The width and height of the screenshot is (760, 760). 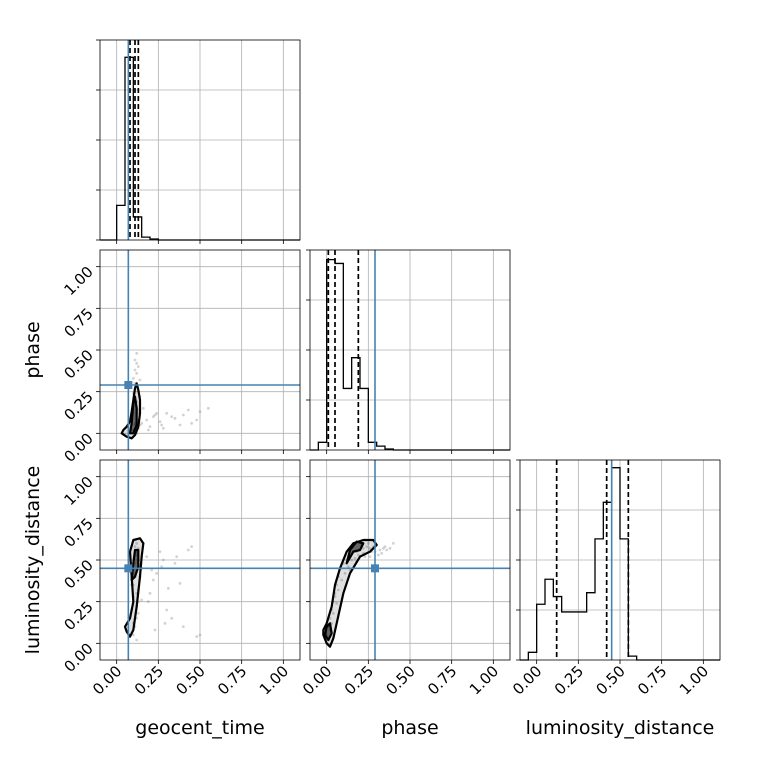 I want to click on y-tick-label: 0.75, so click(x=78, y=532).